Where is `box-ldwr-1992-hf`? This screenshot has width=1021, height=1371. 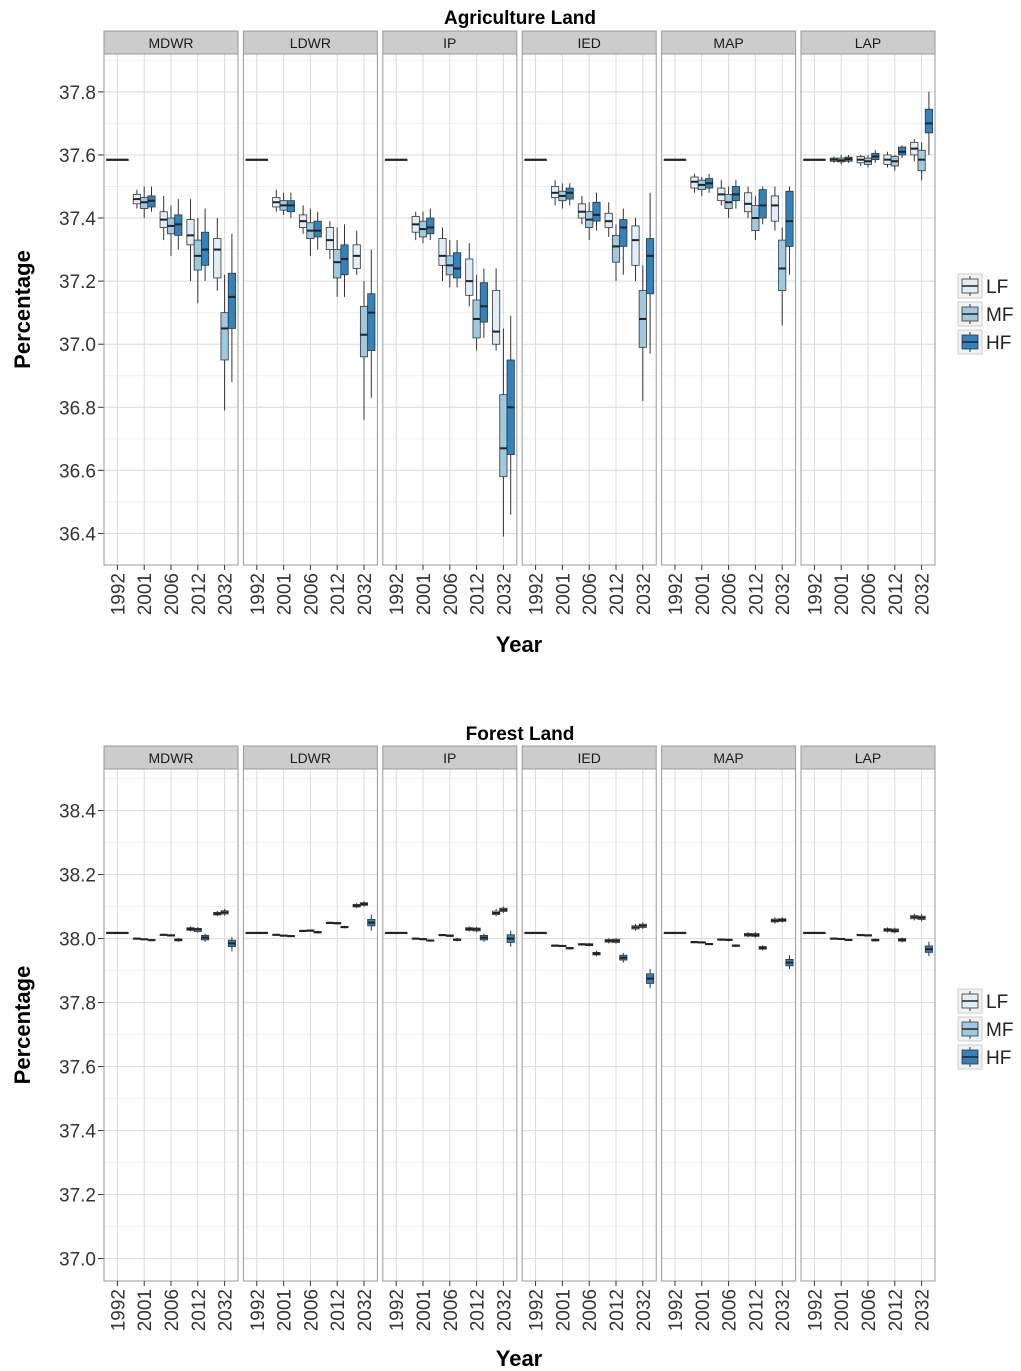
box-ldwr-1992-hf is located at coordinates (264, 933).